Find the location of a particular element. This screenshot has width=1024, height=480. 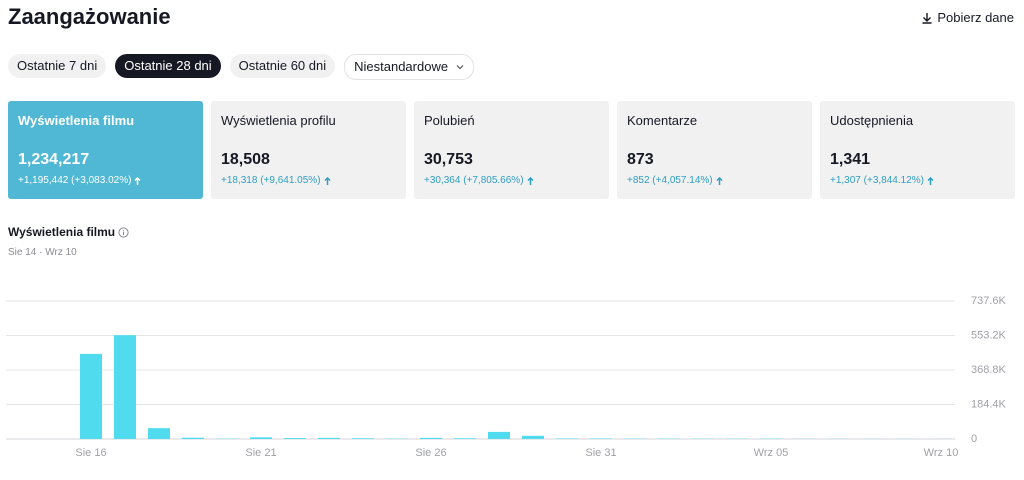

change-text: +30,364 (+7,805.66%) is located at coordinates (474, 180).